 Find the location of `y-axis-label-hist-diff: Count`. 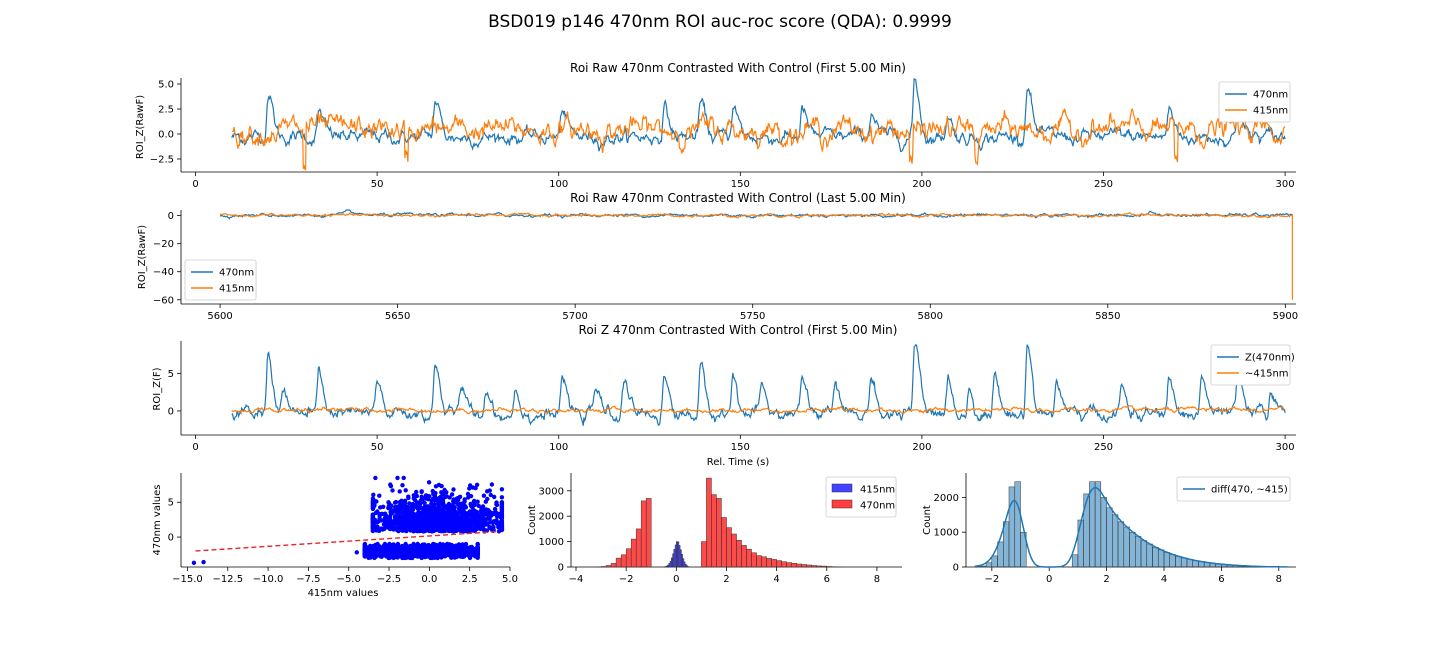

y-axis-label-hist-diff: Count is located at coordinates (927, 520).